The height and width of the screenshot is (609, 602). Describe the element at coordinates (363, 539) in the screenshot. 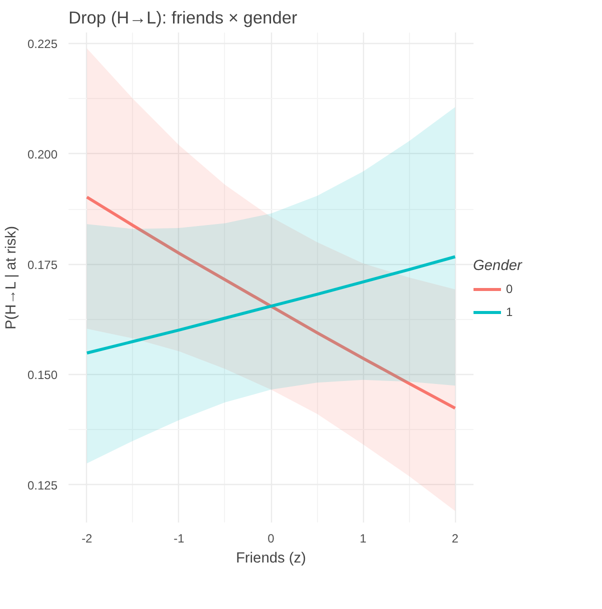

I see `x-tick-label: 1` at that location.